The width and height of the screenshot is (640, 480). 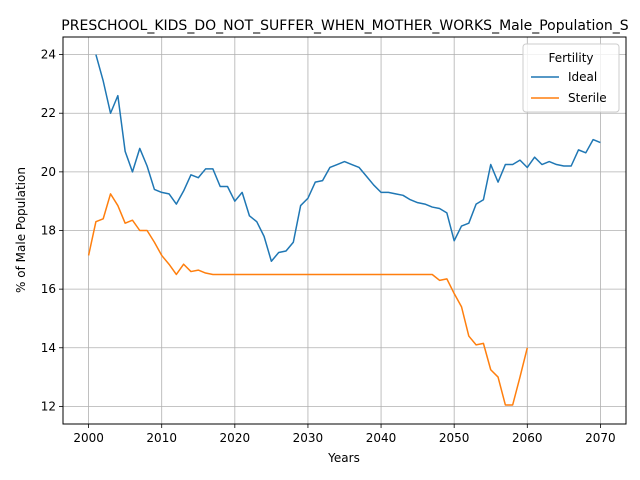 What do you see at coordinates (381, 438) in the screenshot?
I see `x-tick-label: 2040` at bounding box center [381, 438].